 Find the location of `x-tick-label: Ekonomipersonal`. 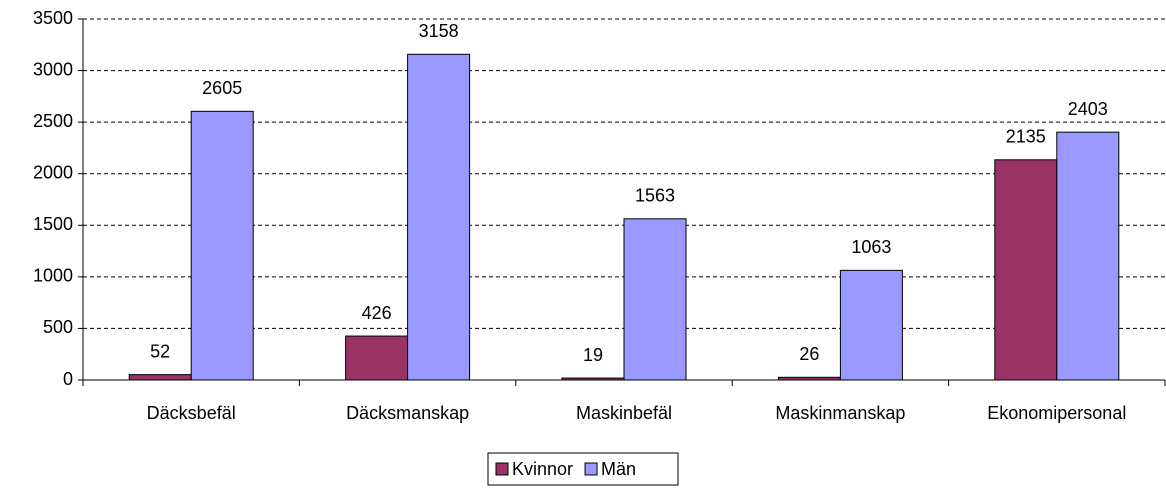

x-tick-label: Ekonomipersonal is located at coordinates (1056, 413).